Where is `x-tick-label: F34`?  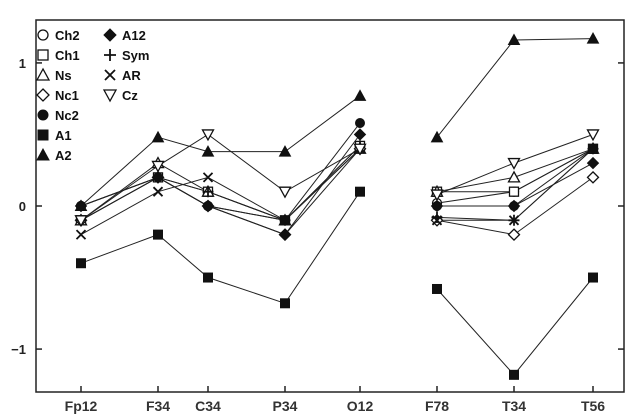
x-tick-label: F34 is located at coordinates (158, 406).